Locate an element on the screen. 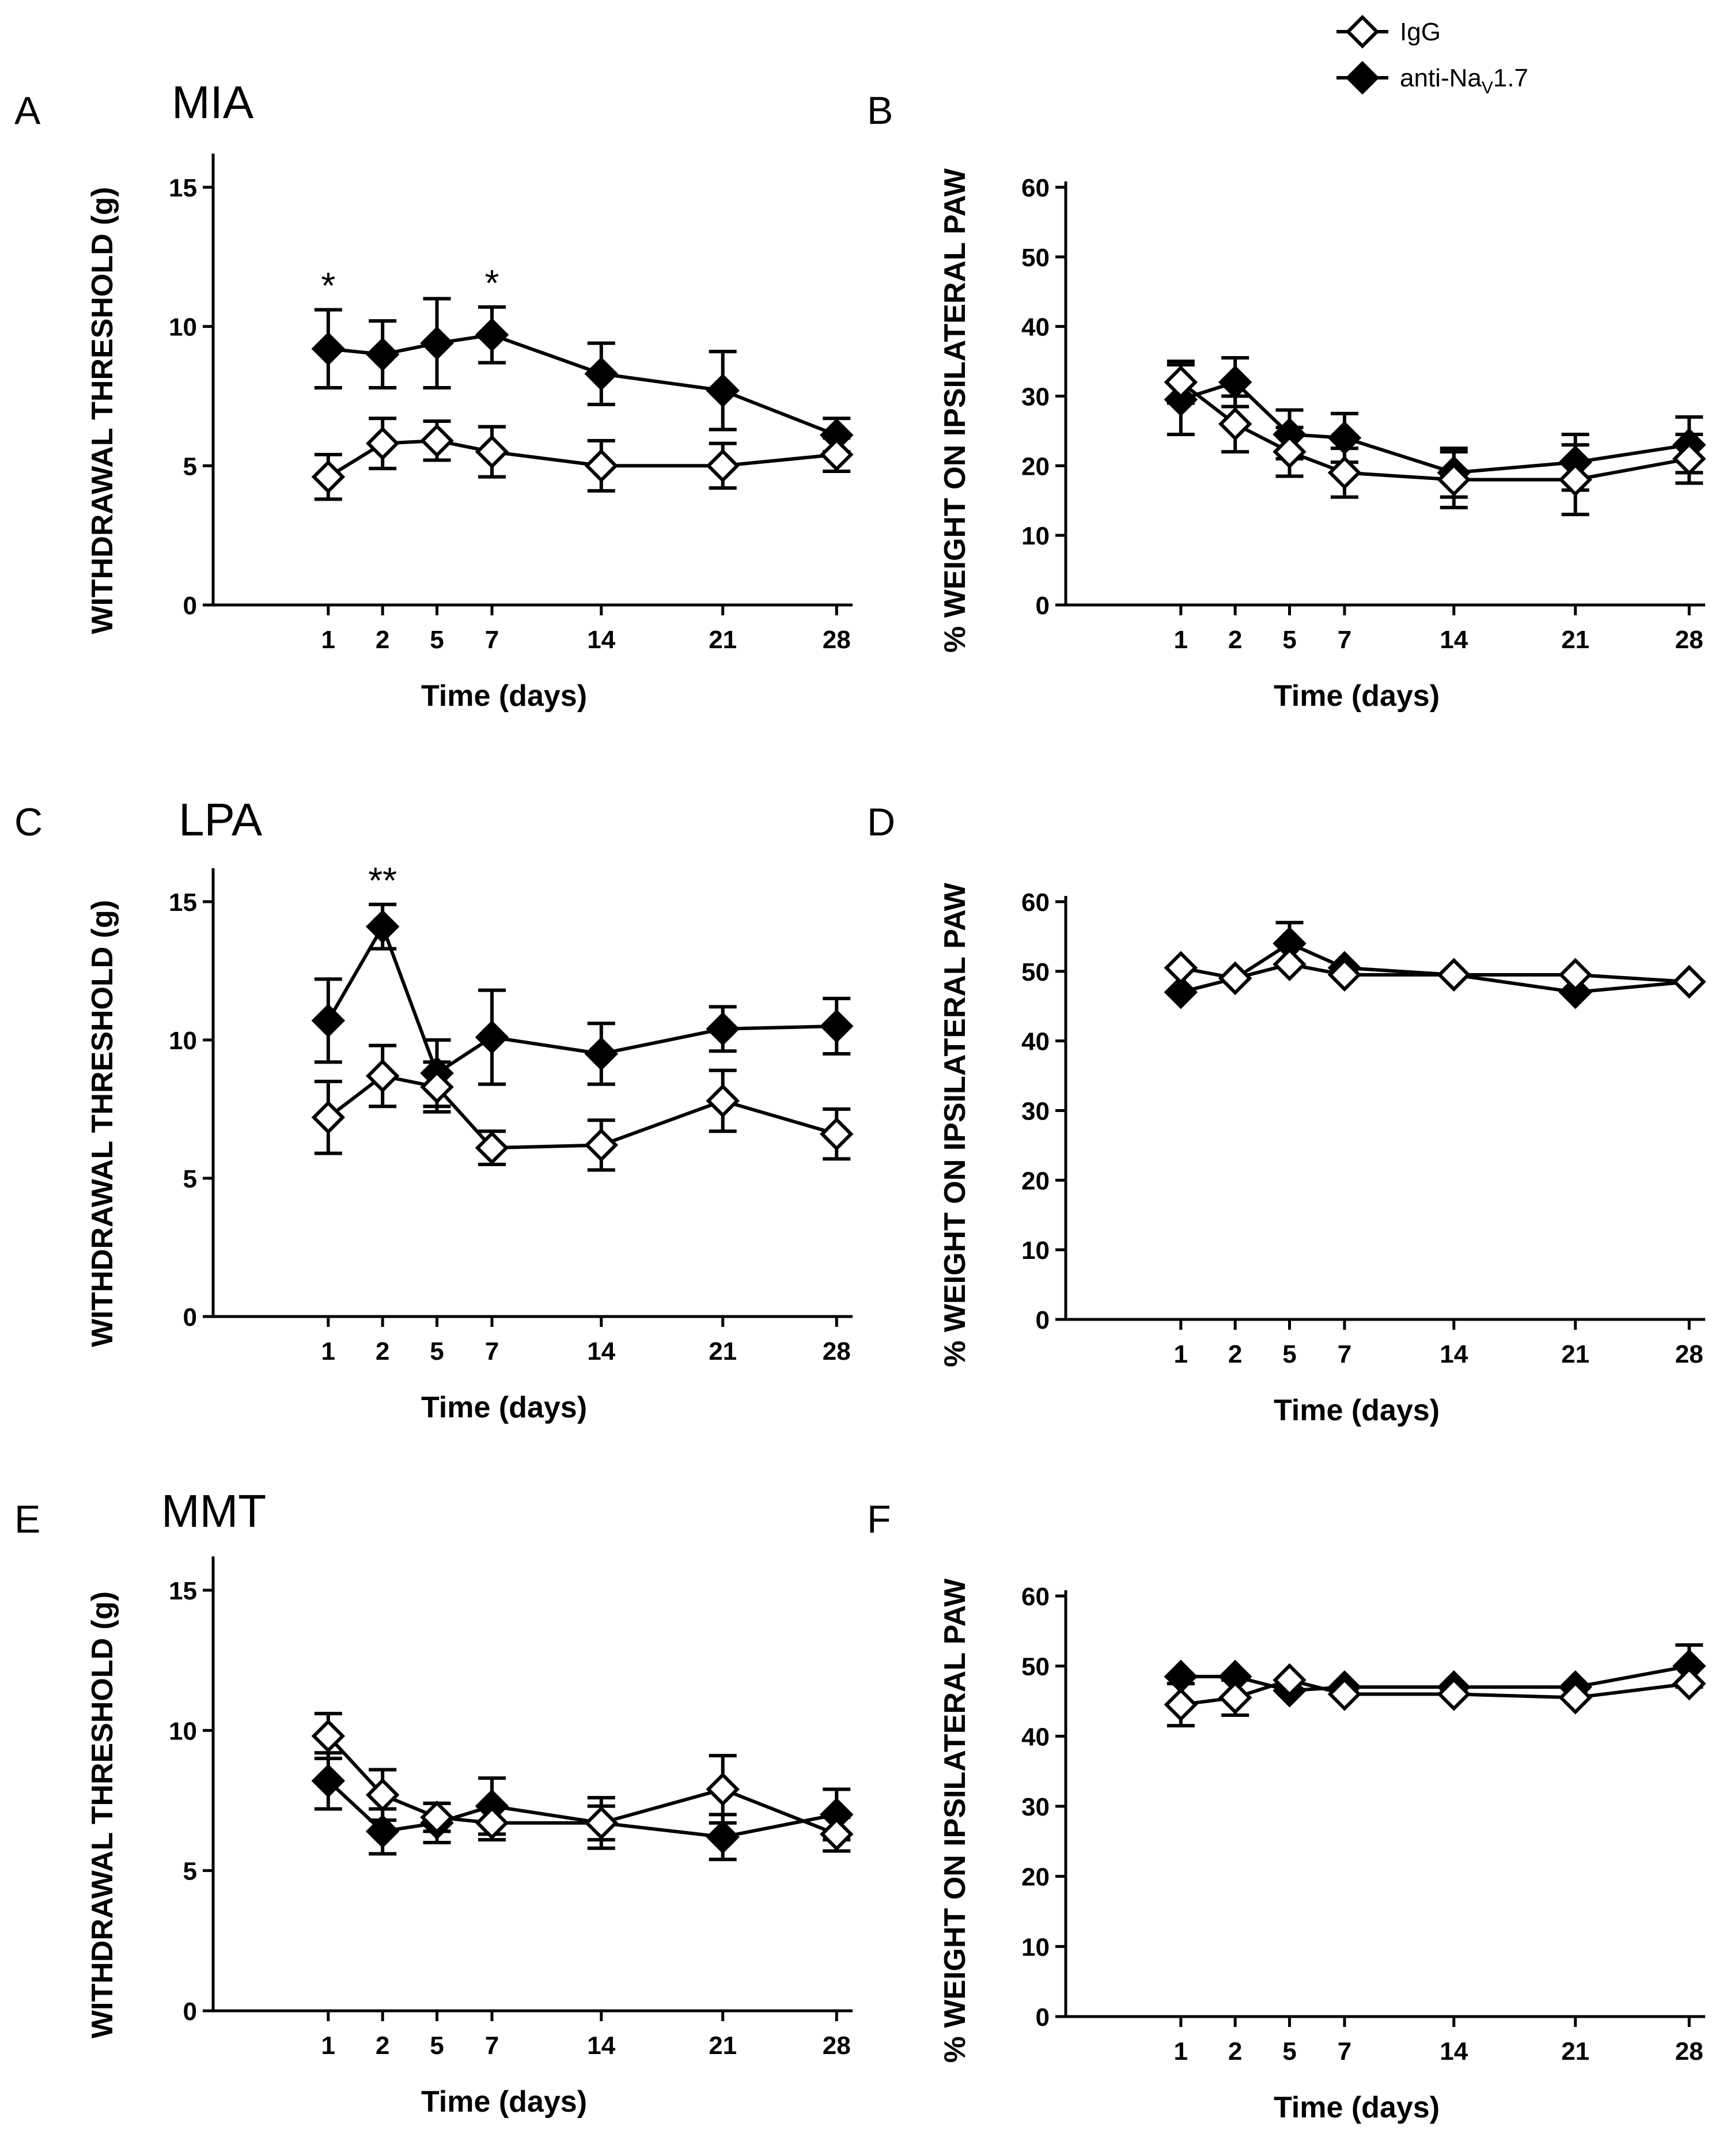 The image size is (1719, 2156). y-tick-label: 40 is located at coordinates (1035, 1737).